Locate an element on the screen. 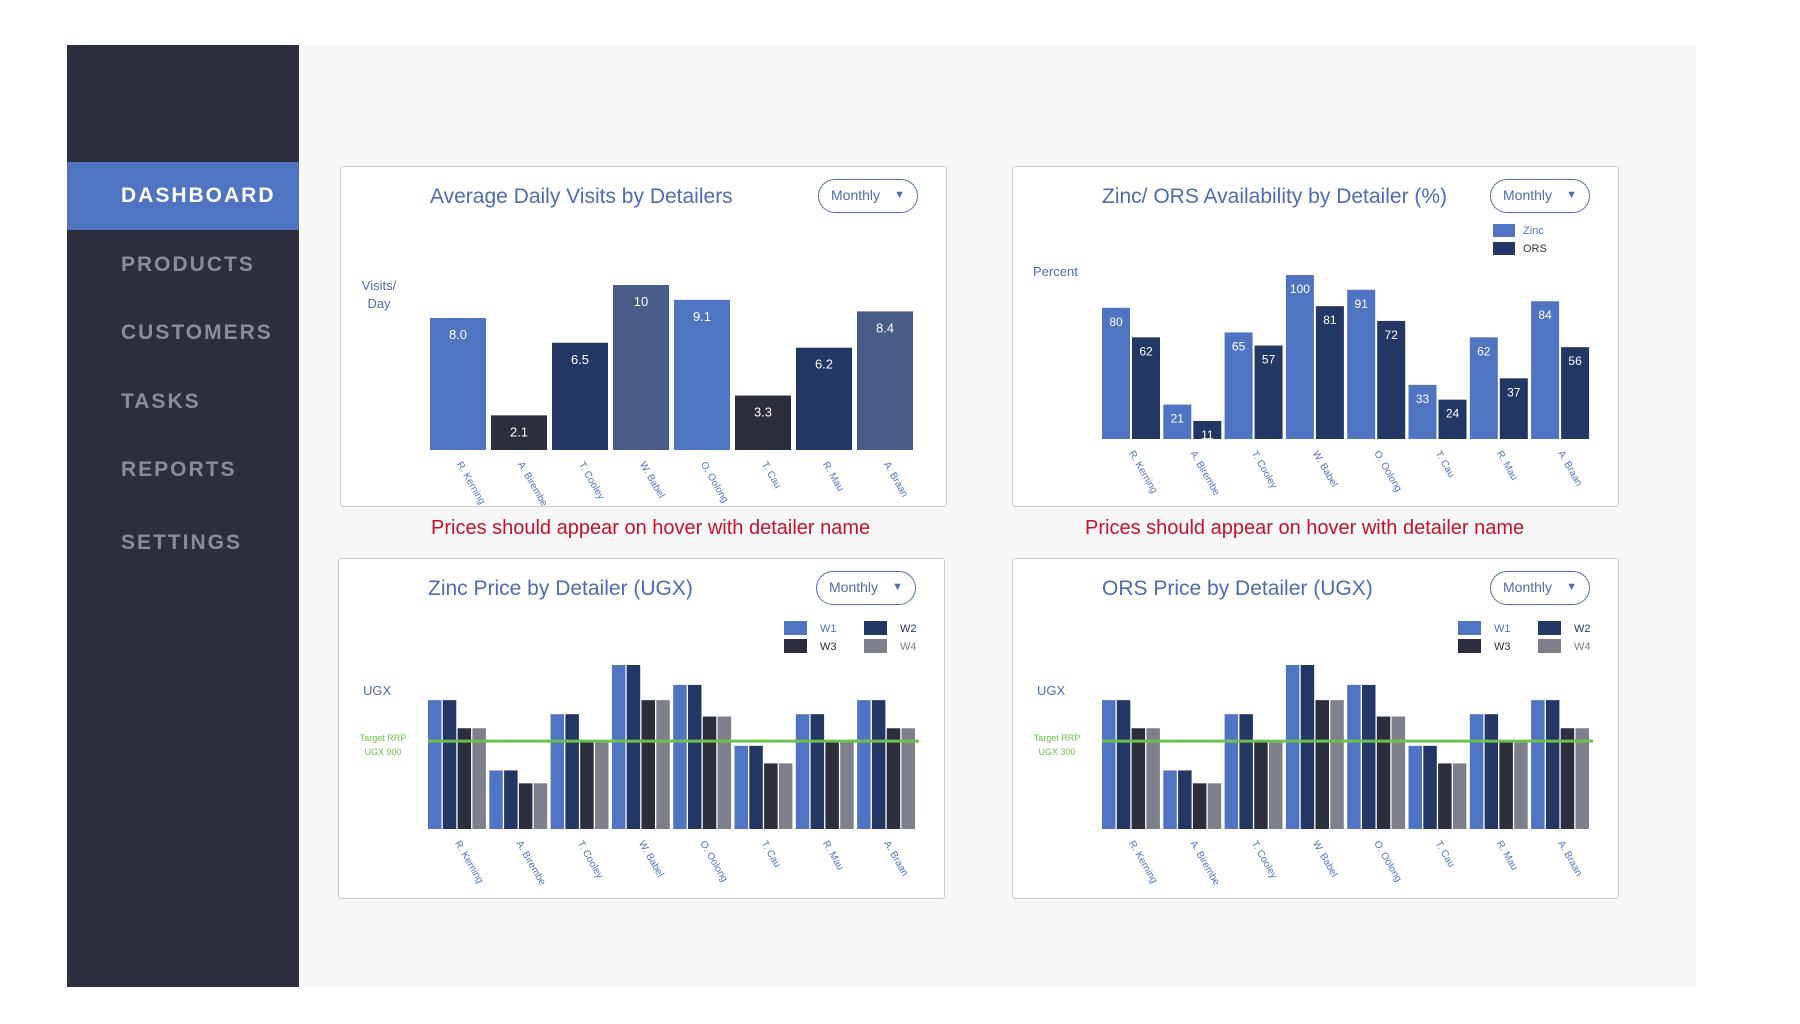 This screenshot has width=1800, height=1024. dropdown-value: Monthly is located at coordinates (856, 195).